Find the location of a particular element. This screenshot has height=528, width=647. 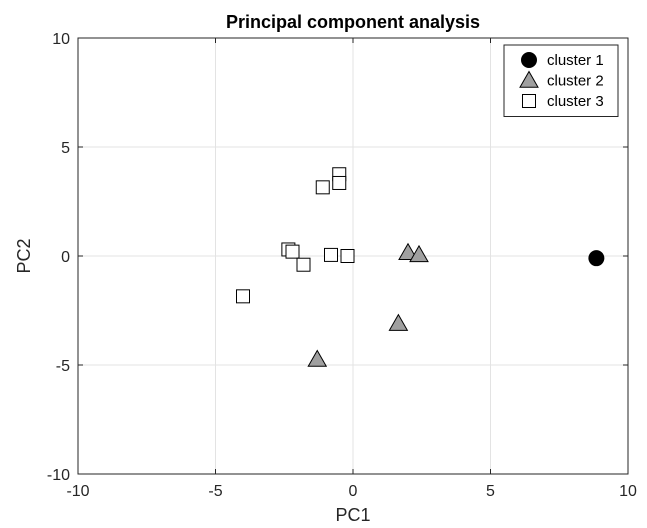

legend: cluster 1 cluster 2 cluster 3 is located at coordinates (561, 80).